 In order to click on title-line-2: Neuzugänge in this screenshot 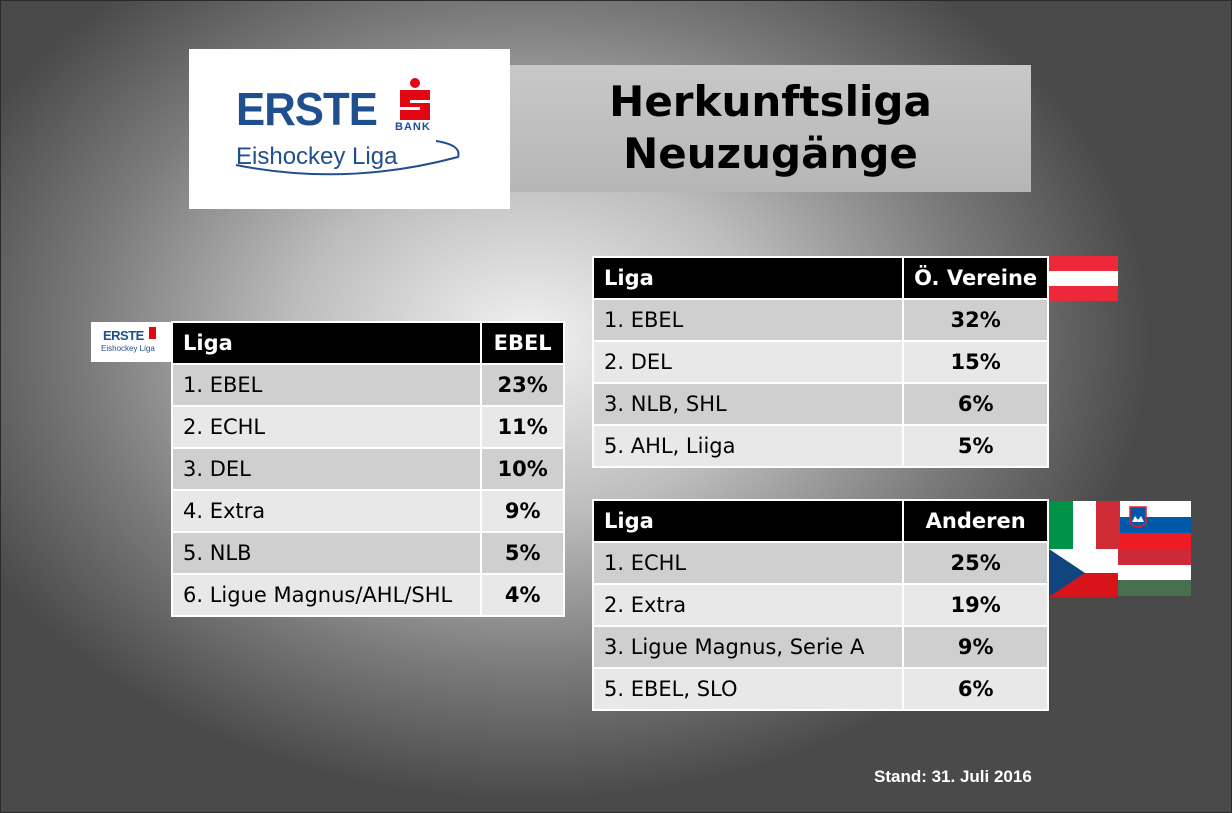, I will do `click(770, 153)`.